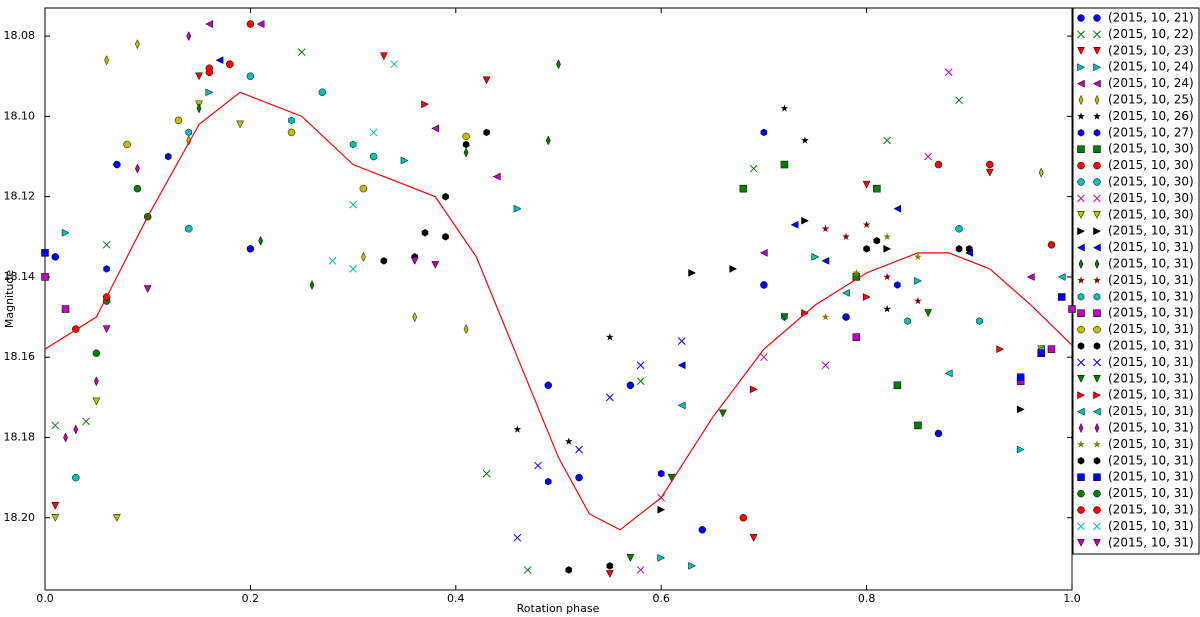  I want to click on y-tick-label: 18.10, so click(20, 115).